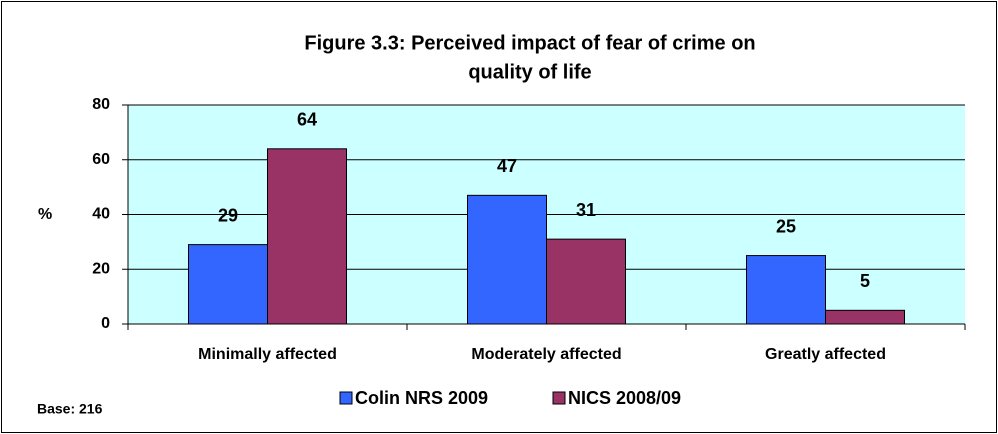  I want to click on data-label: 25, so click(786, 226).